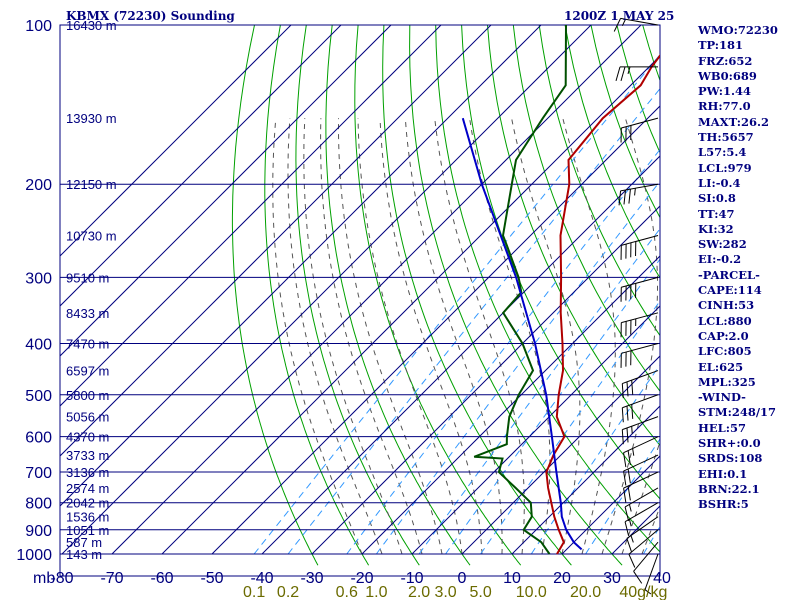 This screenshot has width=800, height=600. What do you see at coordinates (723, 335) in the screenshot?
I see `index-item: CAP:2.0` at bounding box center [723, 335].